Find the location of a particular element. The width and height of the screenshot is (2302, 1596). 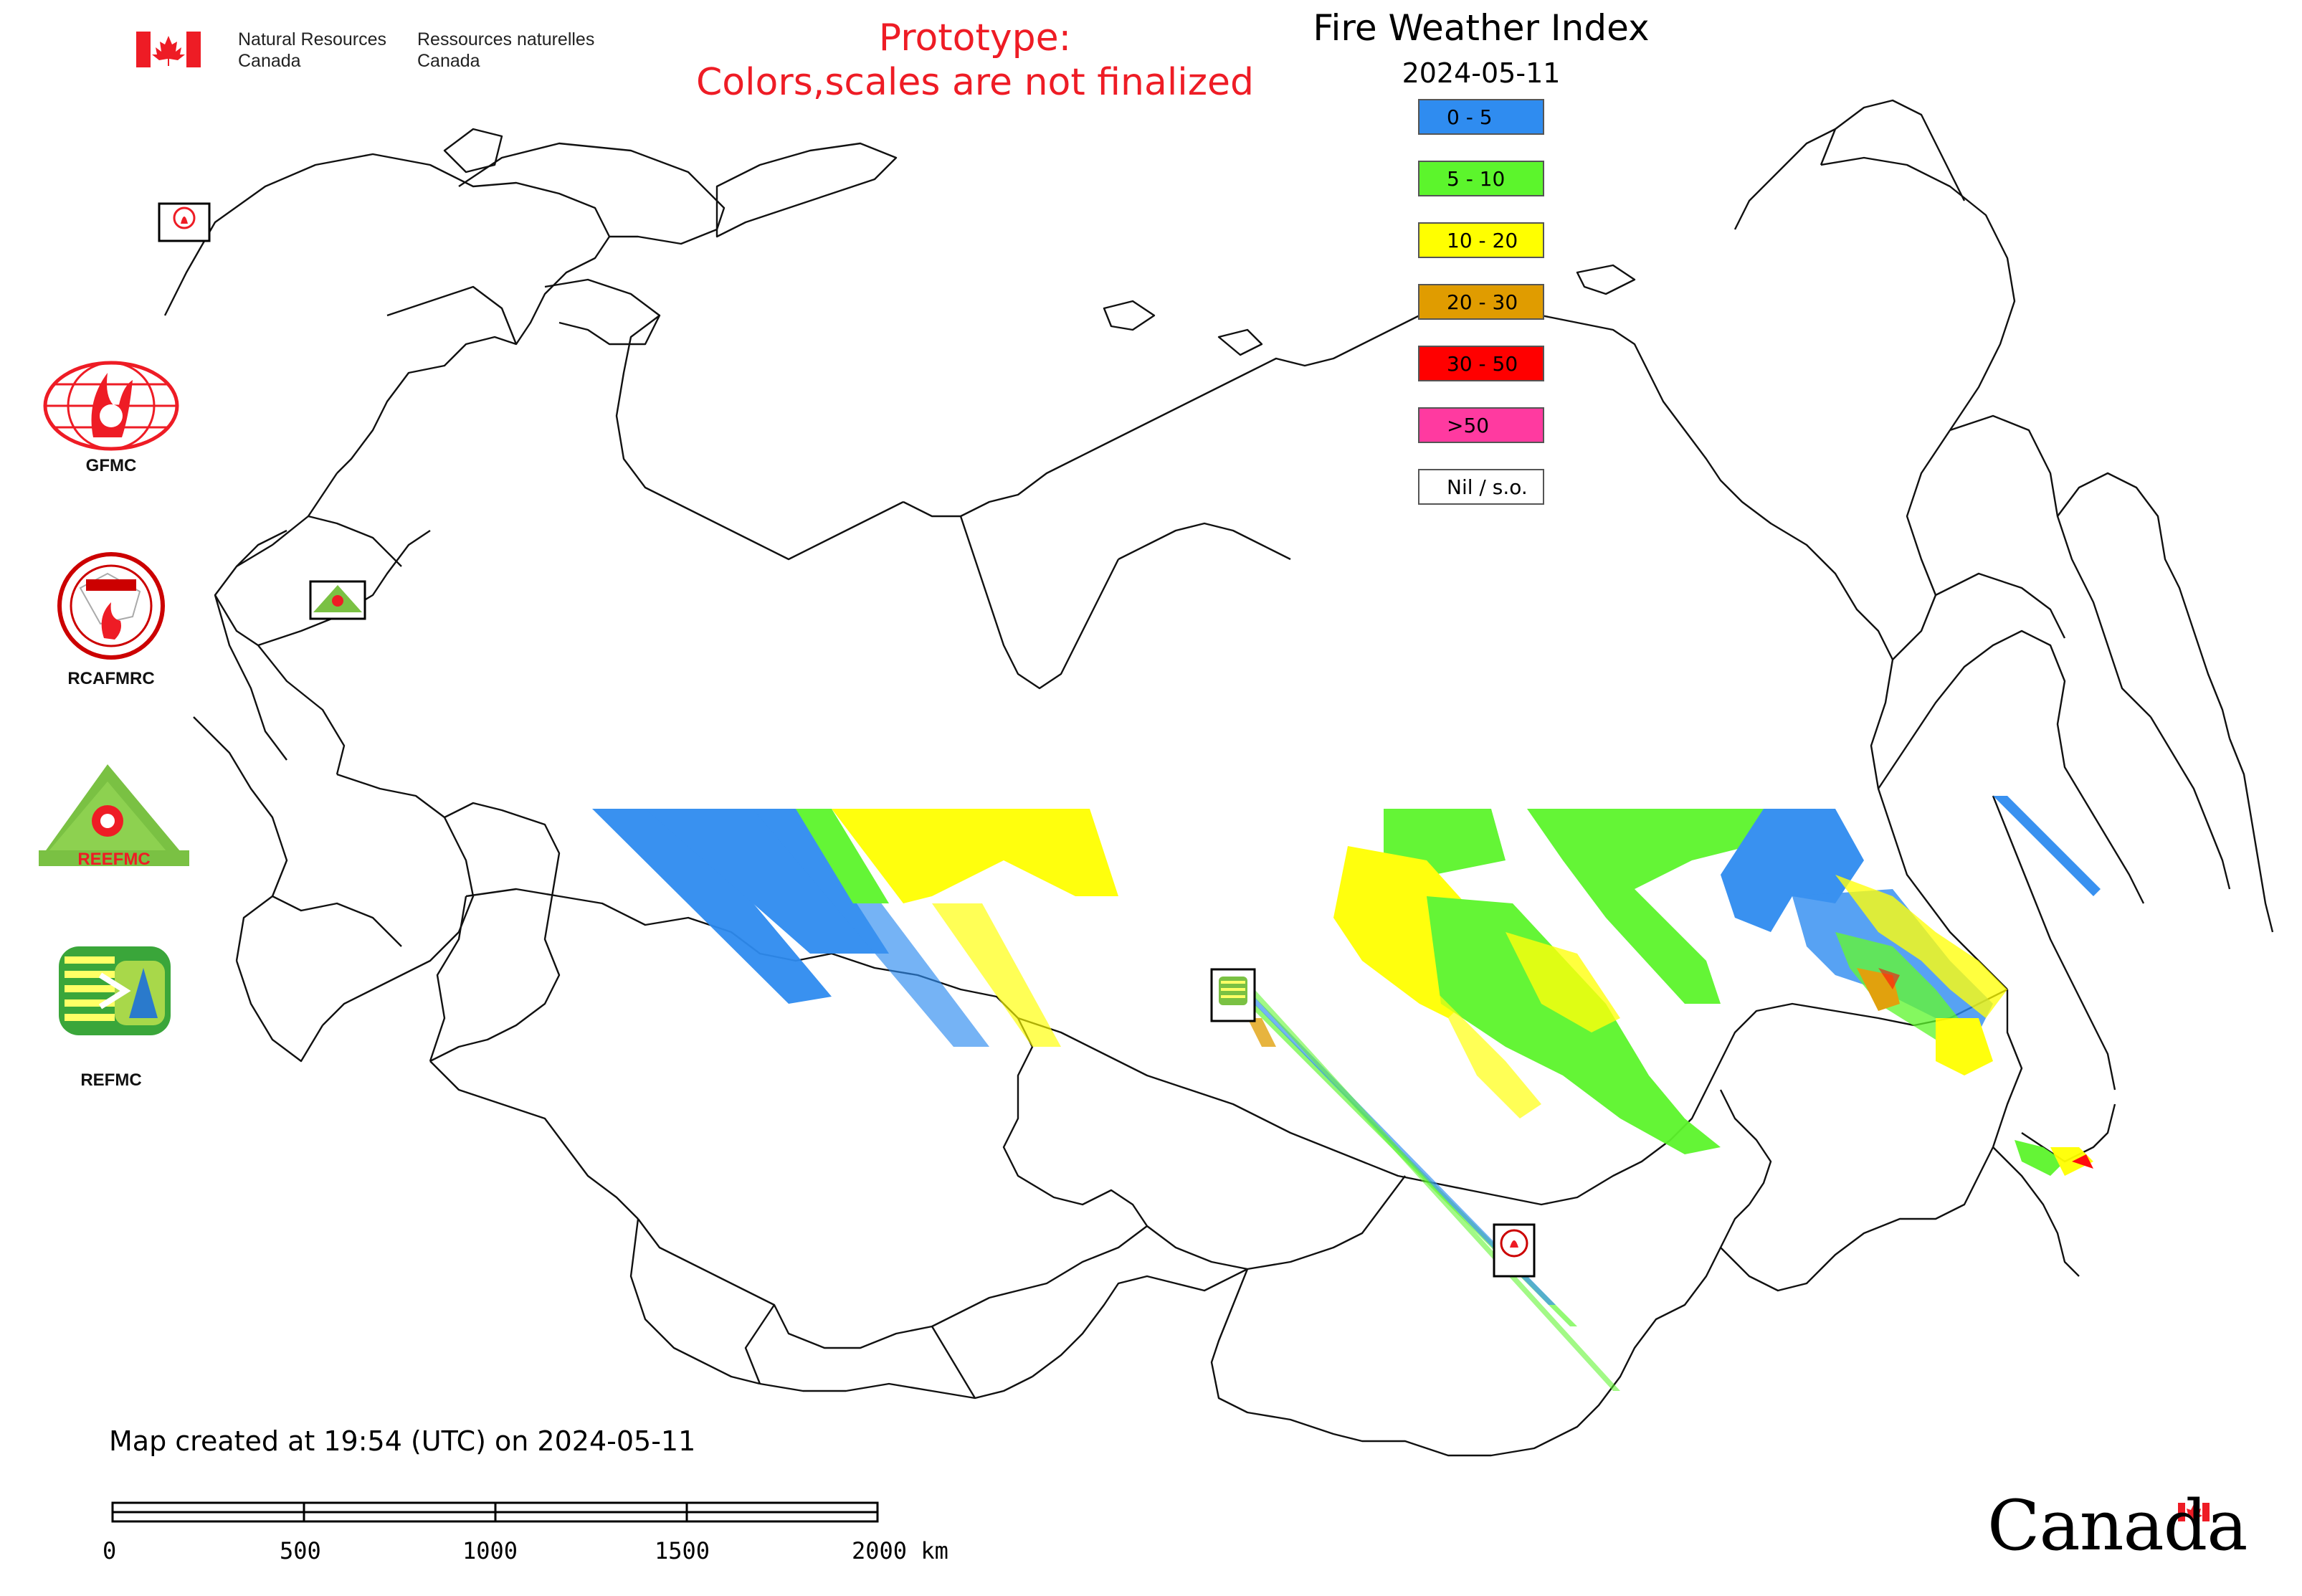

svg-text: REEFMC is located at coordinates (113, 859).